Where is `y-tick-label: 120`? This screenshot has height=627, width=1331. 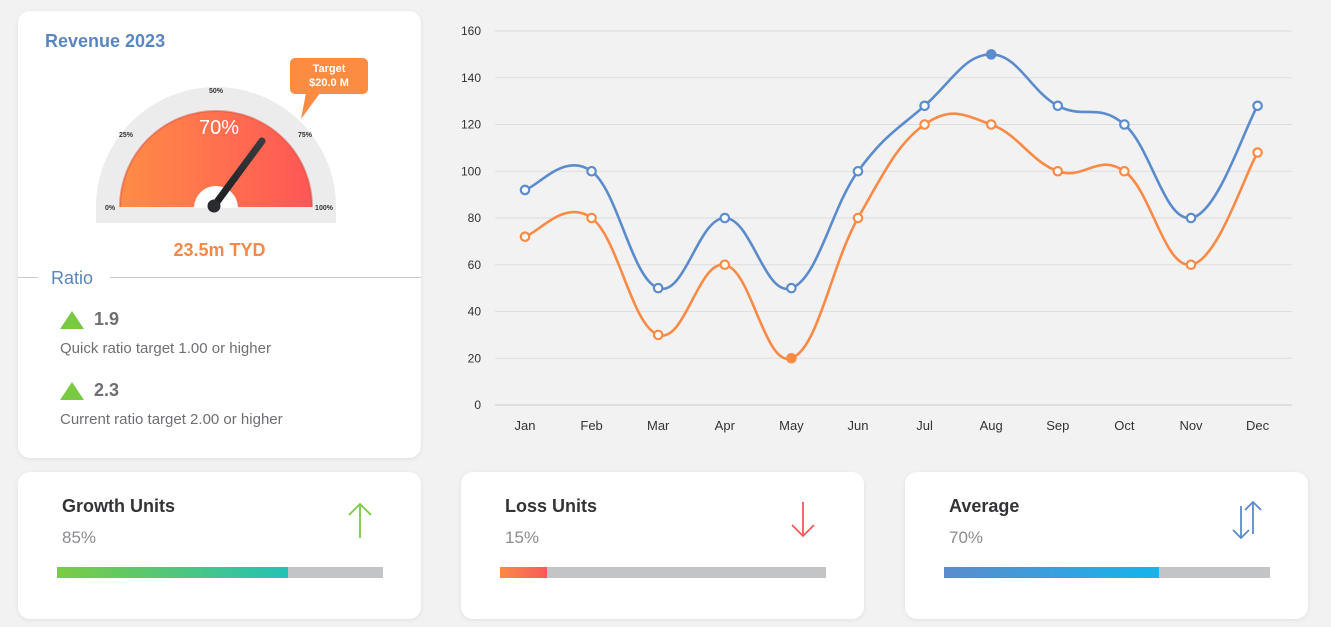
y-tick-label: 120 is located at coordinates (471, 125).